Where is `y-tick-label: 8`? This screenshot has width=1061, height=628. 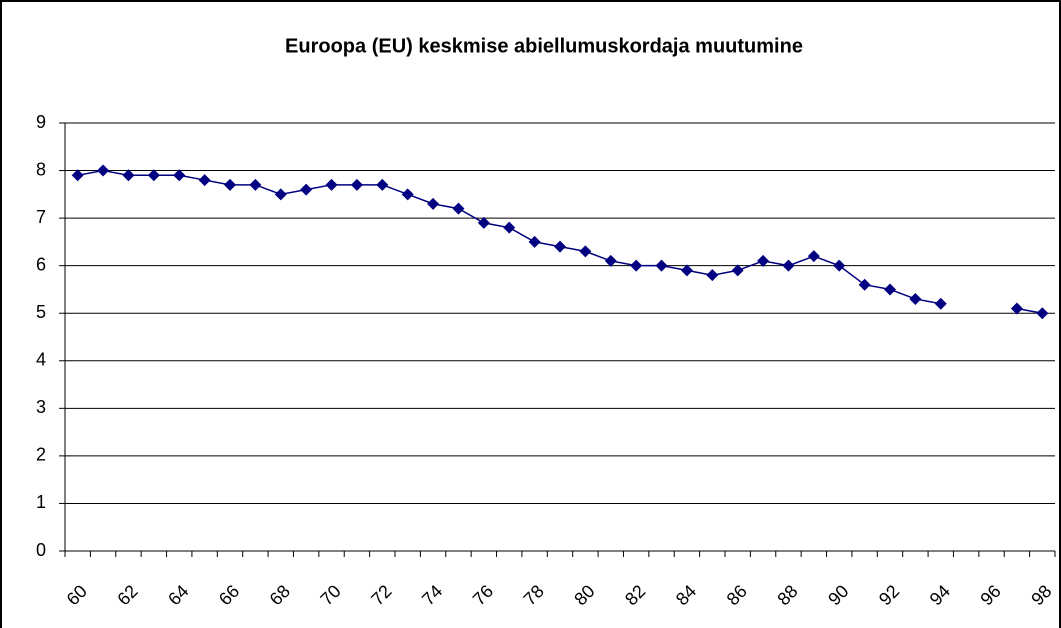
y-tick-label: 8 is located at coordinates (41, 169).